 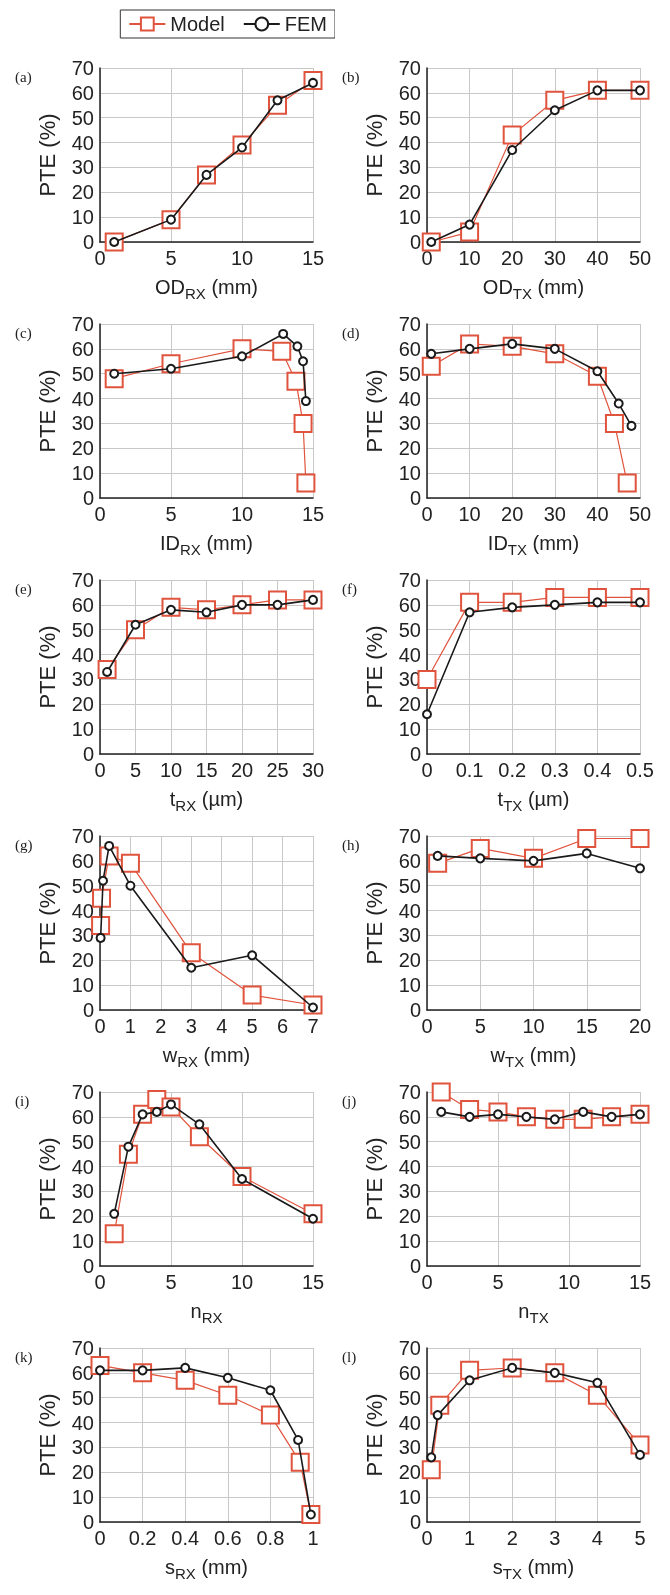 I want to click on x-tick-label: 0.2, so click(x=142, y=1538).